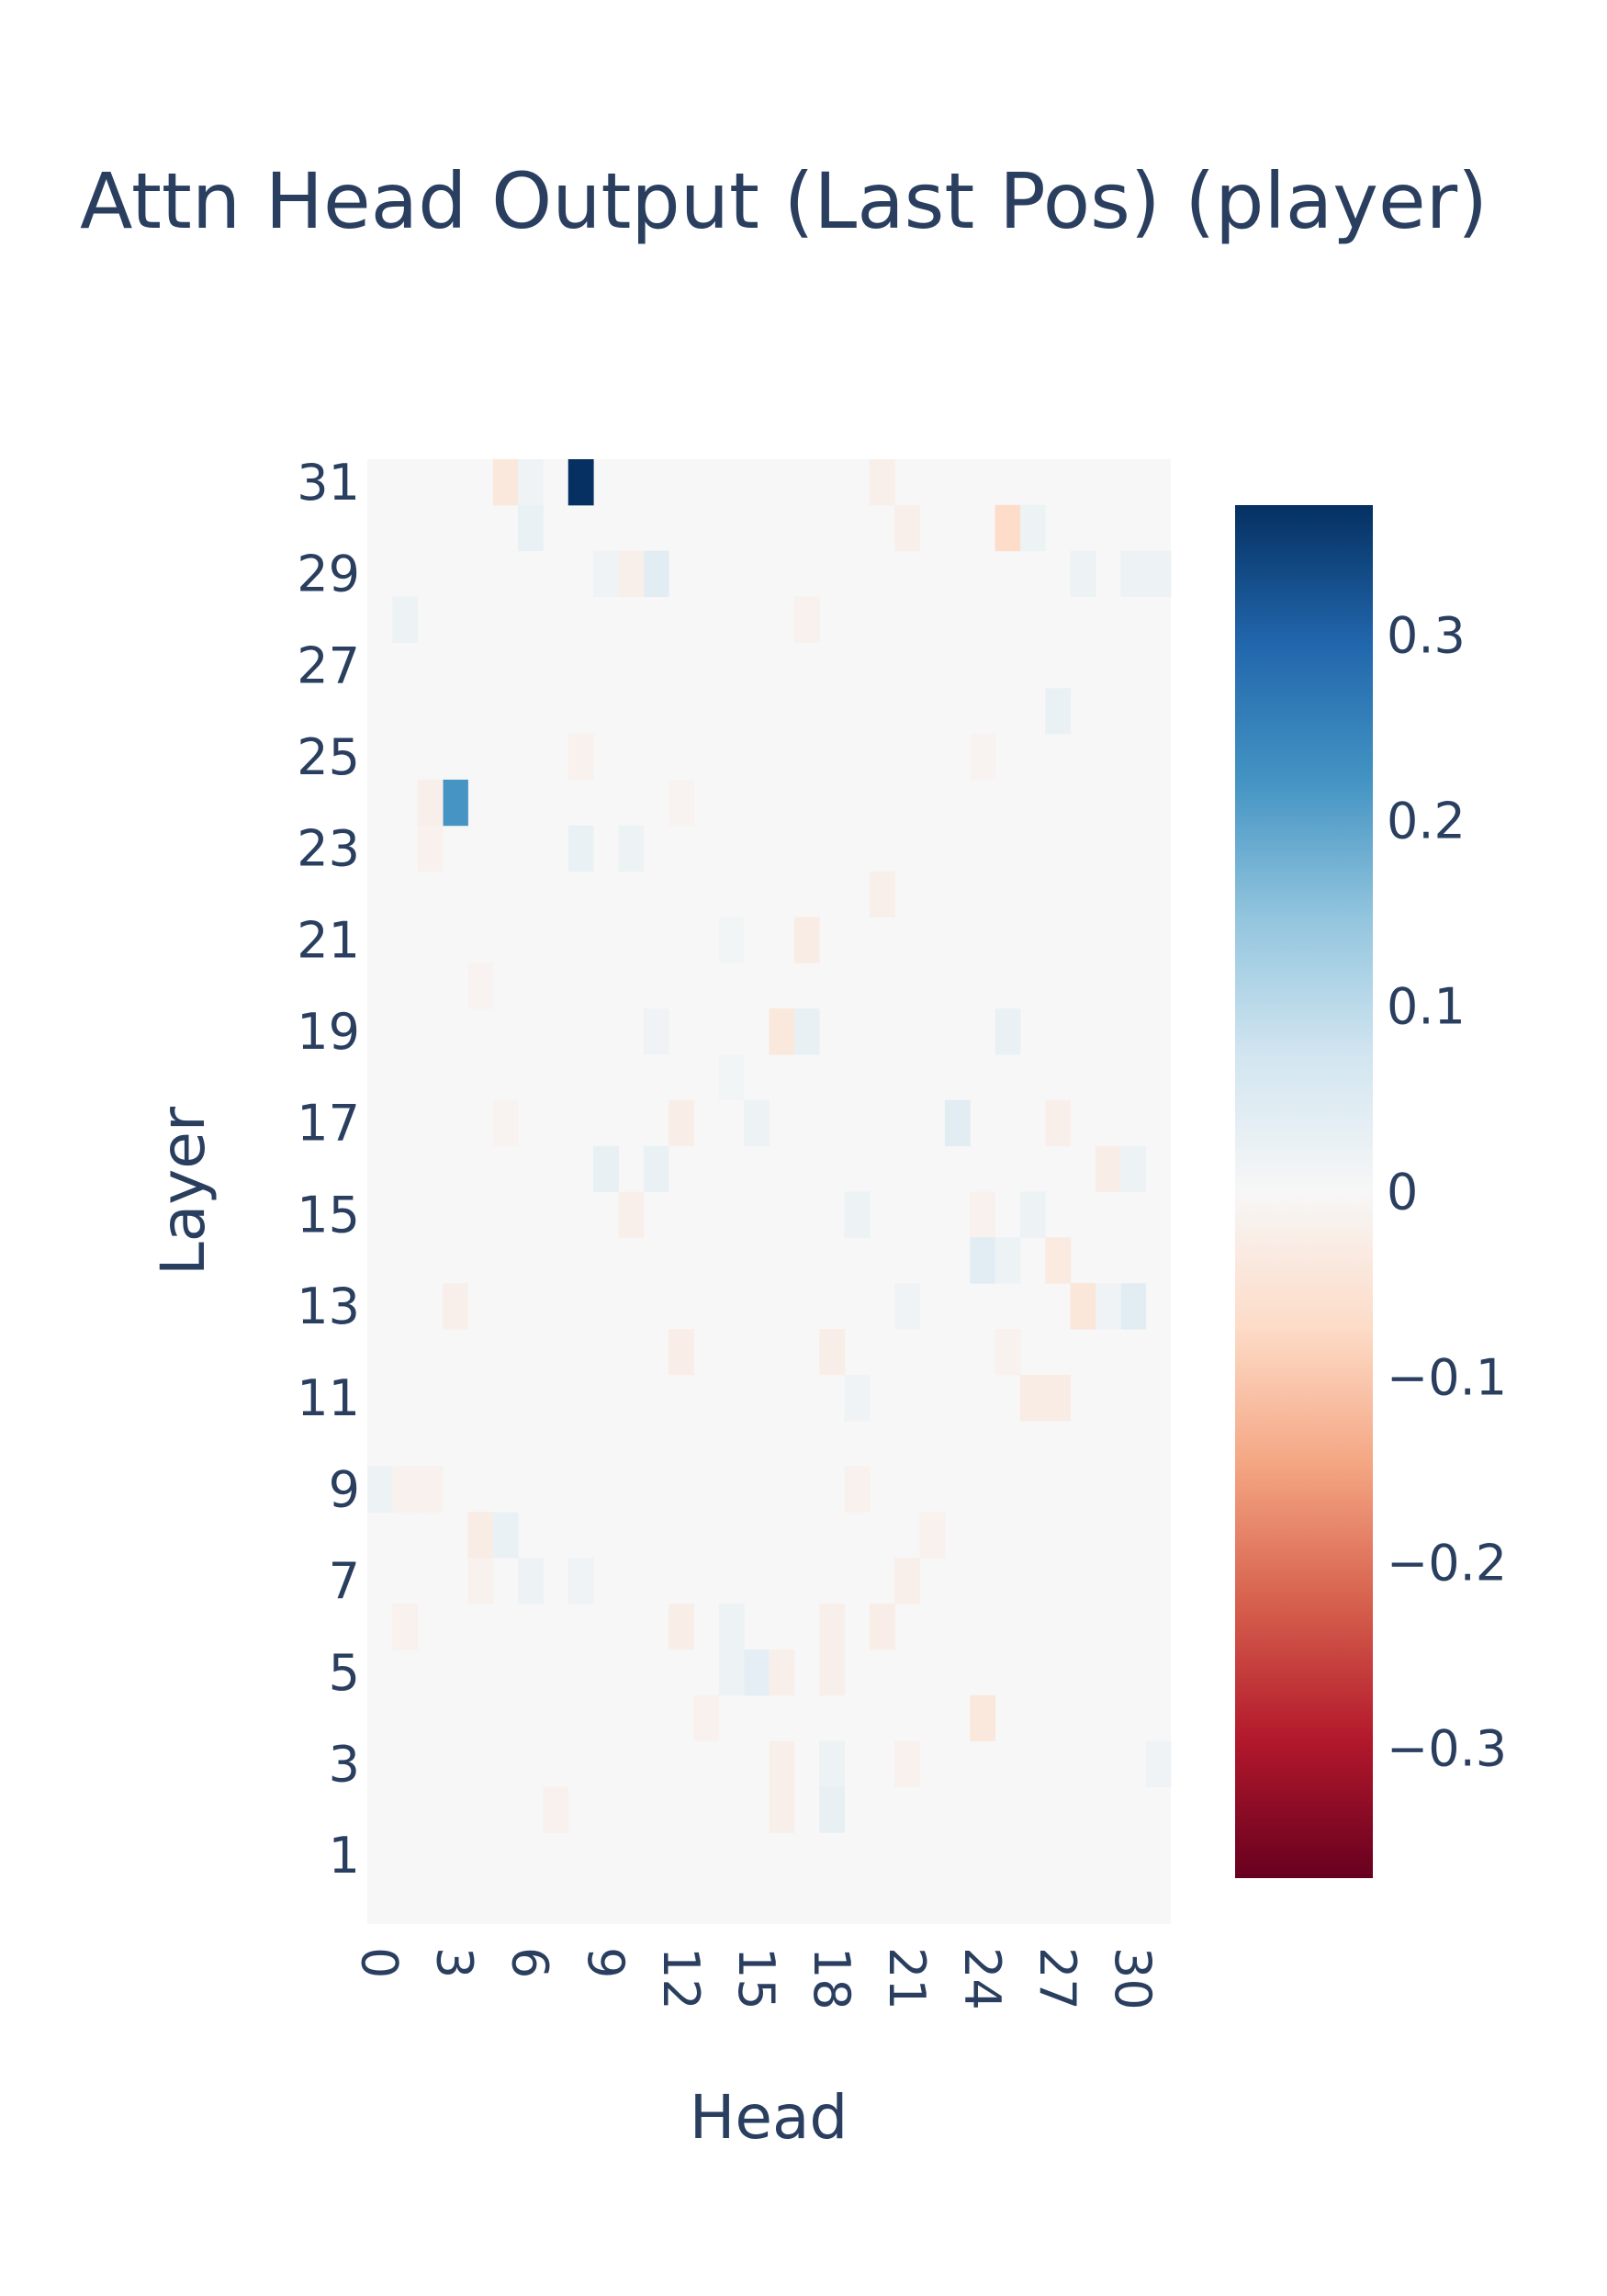 Image resolution: width=1607 pixels, height=2296 pixels. I want to click on x-axis-title: Head, so click(769, 2117).